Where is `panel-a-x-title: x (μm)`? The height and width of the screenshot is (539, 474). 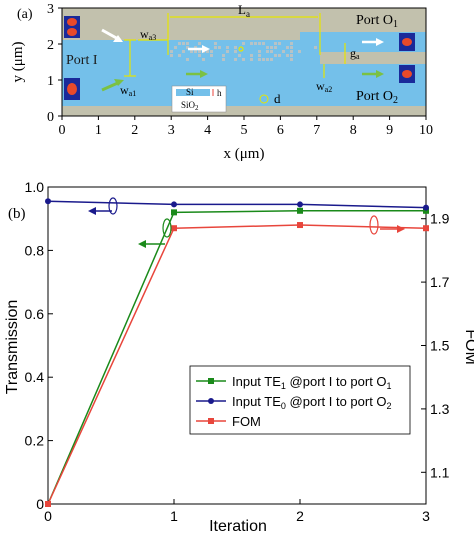
panel-a-x-title: x (μm) is located at coordinates (244, 154).